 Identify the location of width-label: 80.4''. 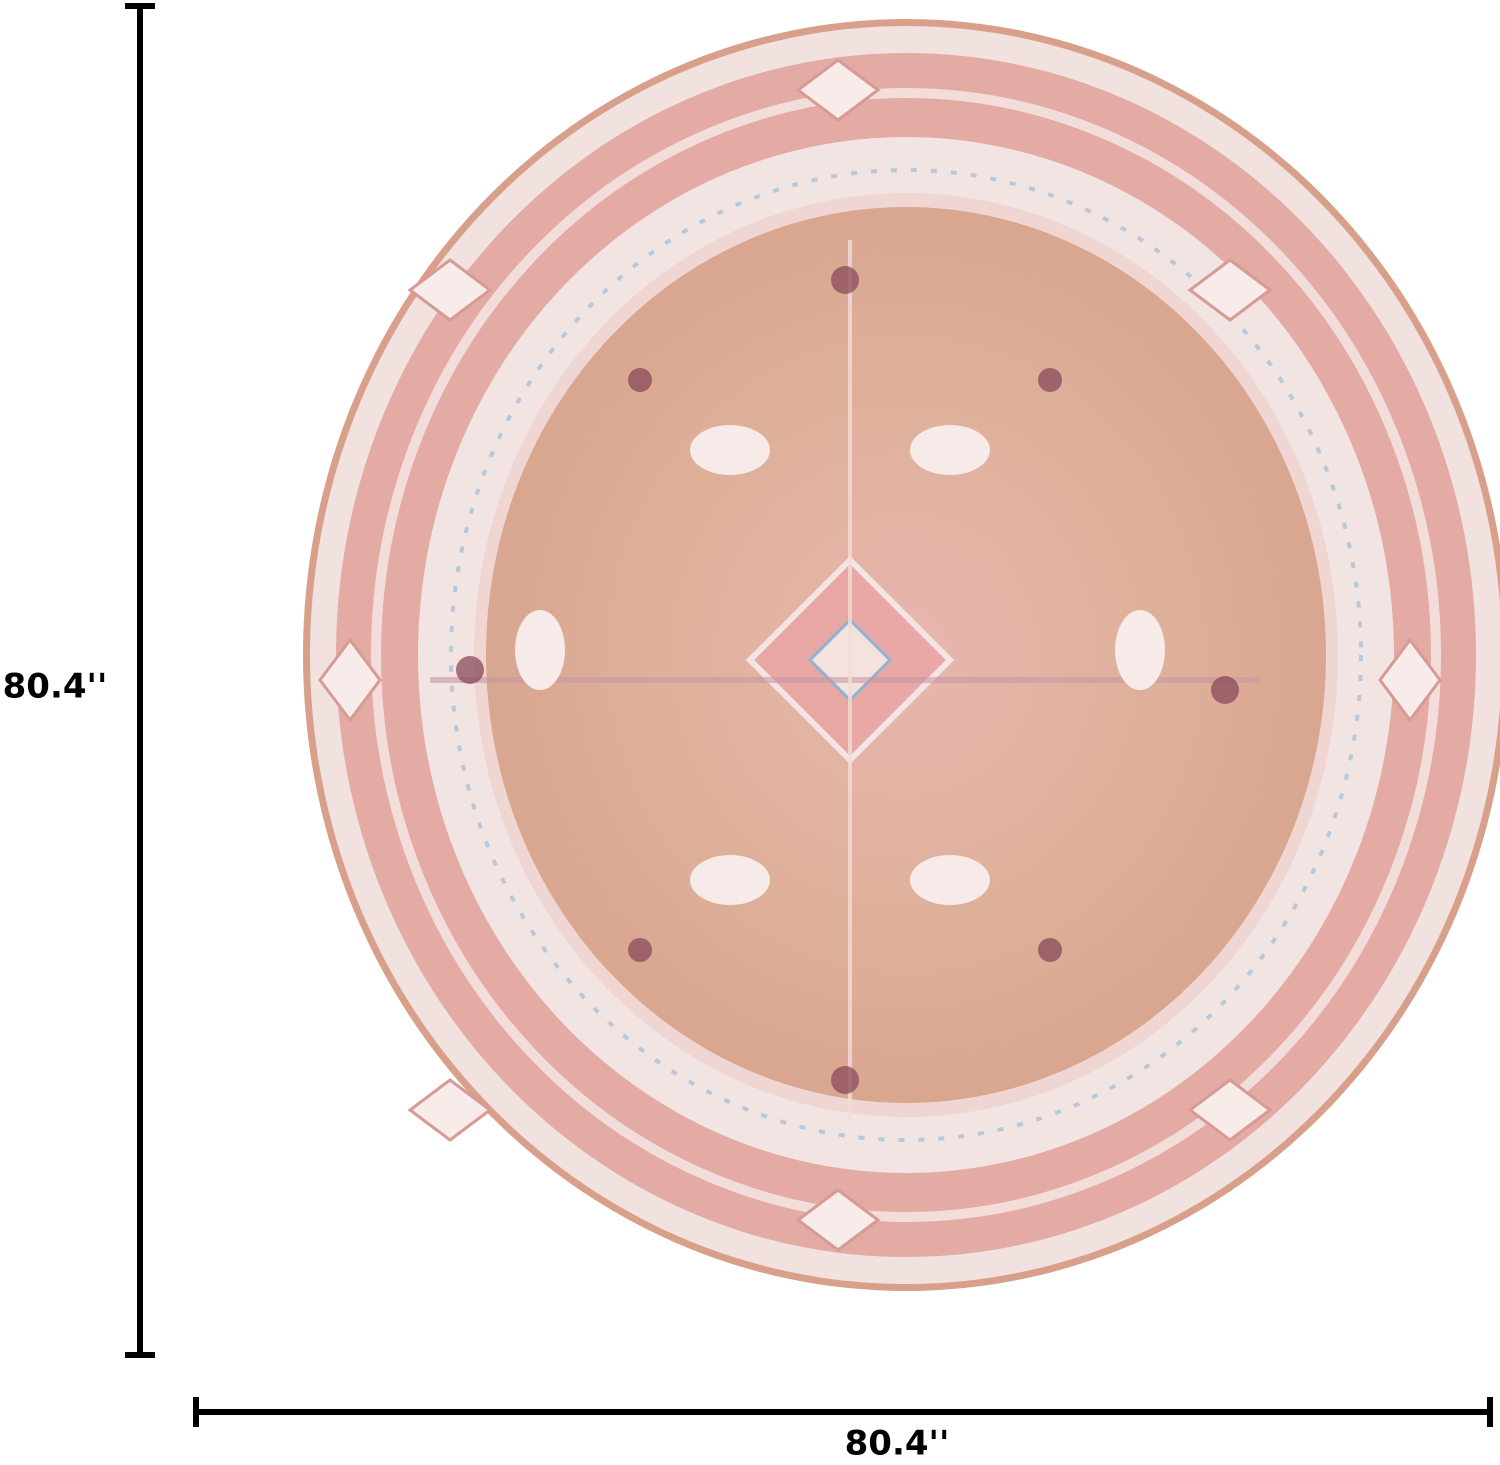
(897, 1444).